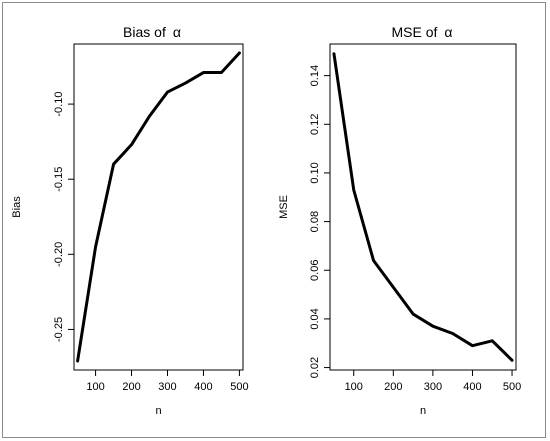 The width and height of the screenshot is (550, 441). I want to click on chart-title: Bias of α, so click(152, 32).